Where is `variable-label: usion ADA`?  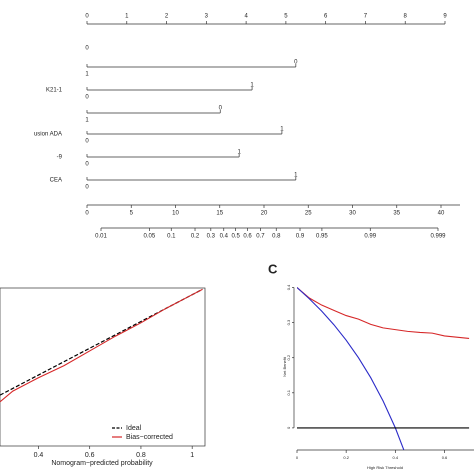
variable-label: usion ADA is located at coordinates (48, 135).